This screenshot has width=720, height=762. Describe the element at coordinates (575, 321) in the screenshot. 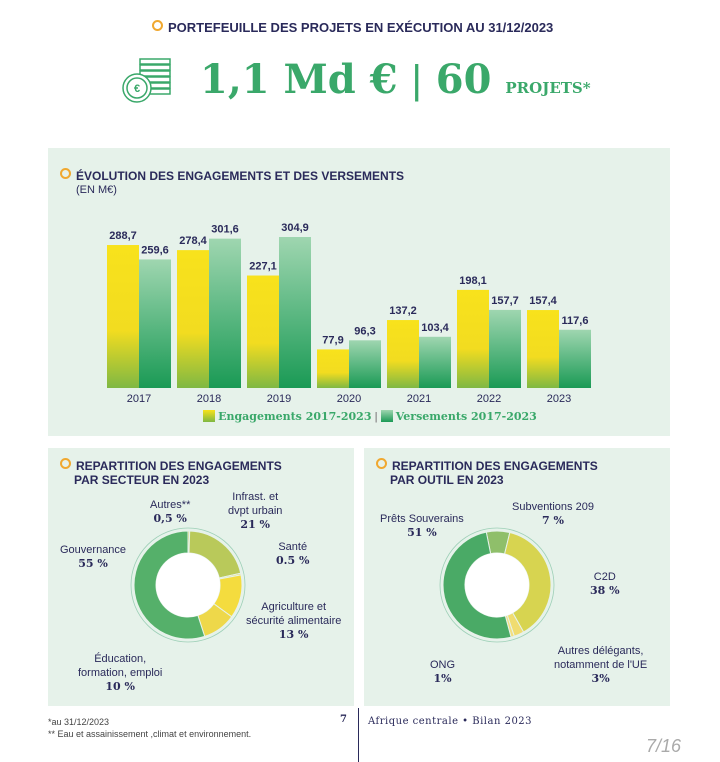

I see `bar-label: 117,6` at that location.